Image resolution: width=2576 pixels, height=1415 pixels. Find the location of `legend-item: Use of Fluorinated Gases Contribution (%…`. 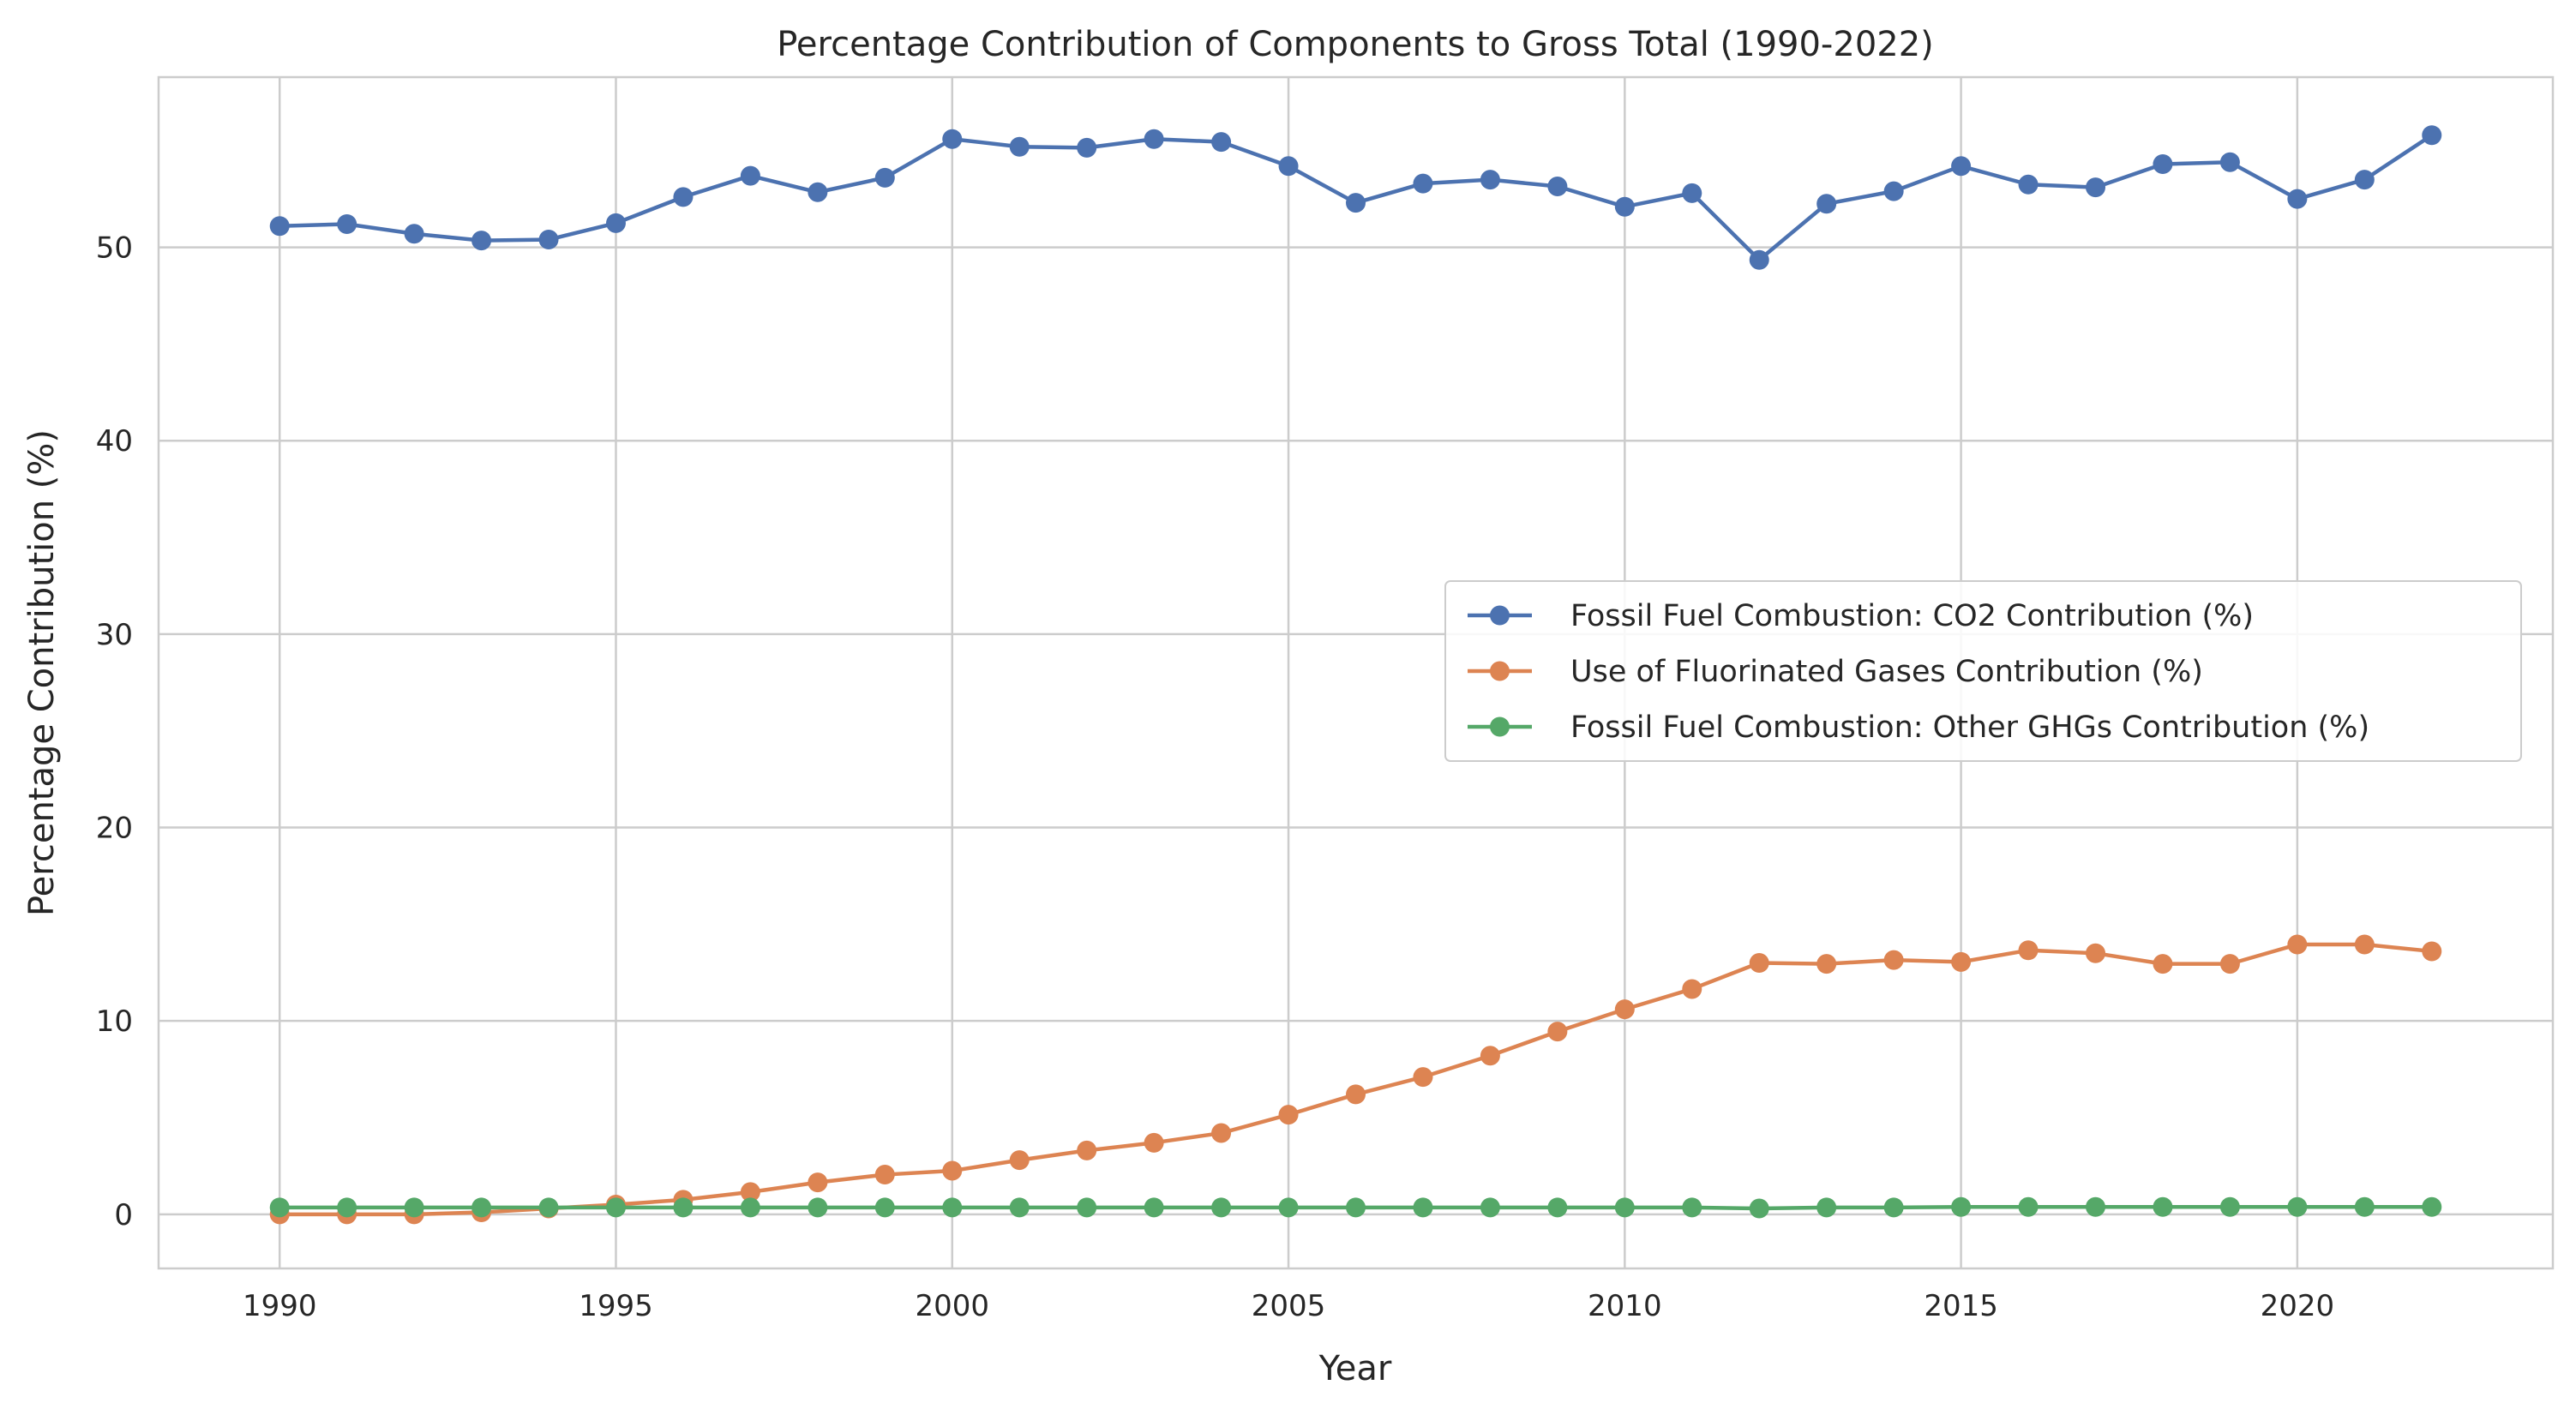

legend-item: Use of Fluorinated Gases Contribution (%… is located at coordinates (1835, 672).